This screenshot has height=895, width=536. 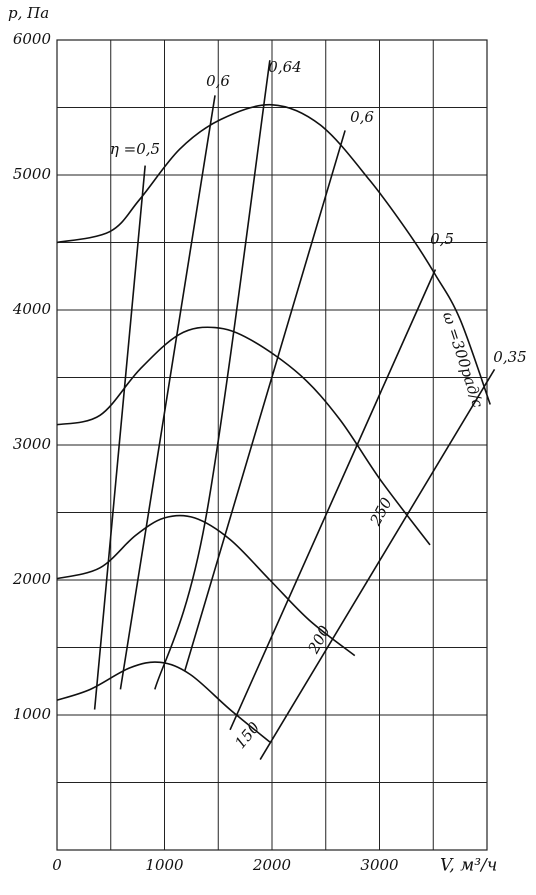 I want to click on y-axis-label: p, Па, so click(x=28, y=13).